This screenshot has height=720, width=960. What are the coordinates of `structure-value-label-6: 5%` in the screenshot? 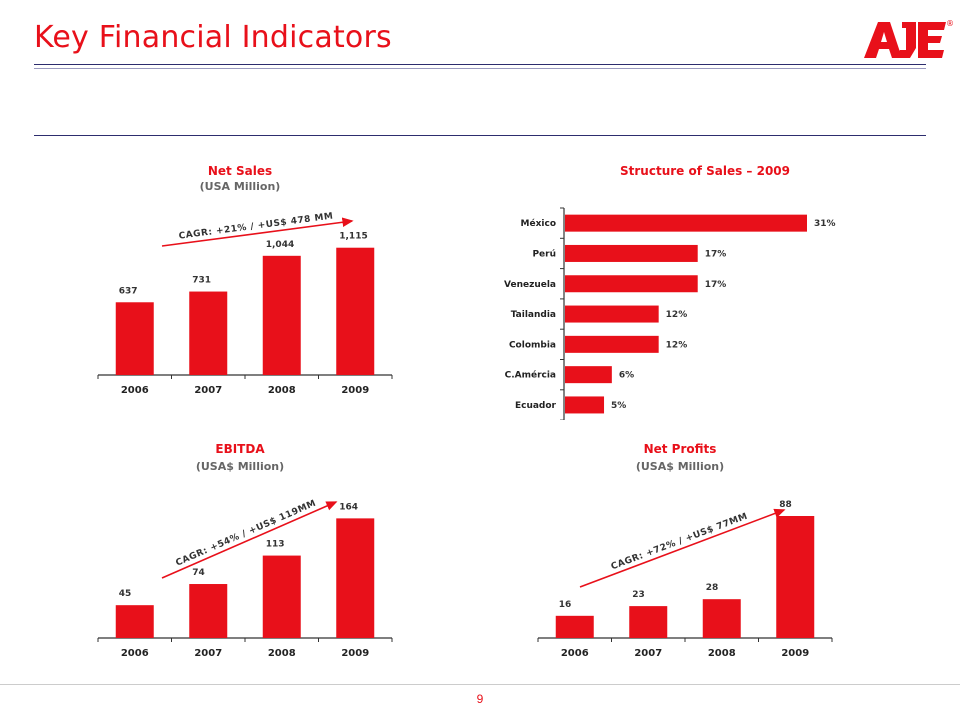 It's located at (618, 406).